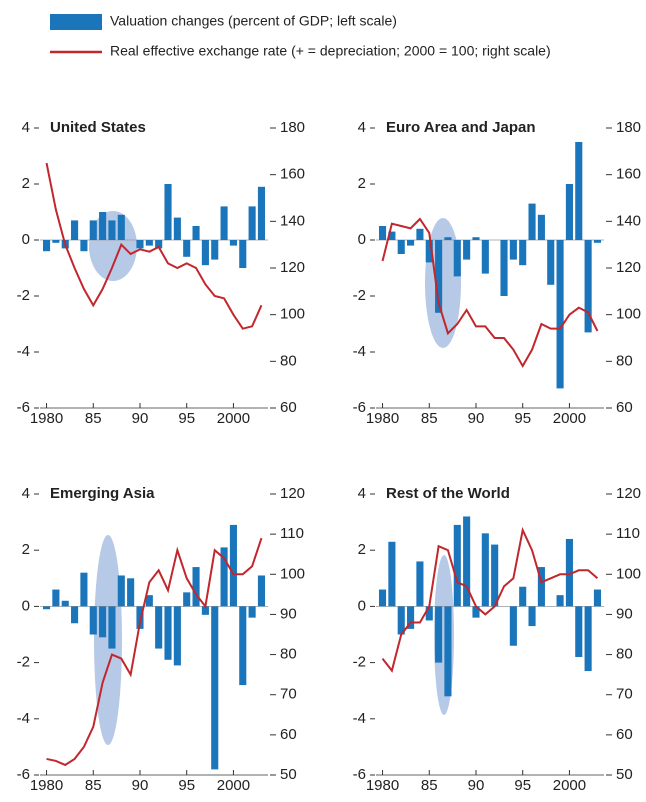  What do you see at coordinates (628, 533) in the screenshot?
I see `y2-tick-label: 110` at bounding box center [628, 533].